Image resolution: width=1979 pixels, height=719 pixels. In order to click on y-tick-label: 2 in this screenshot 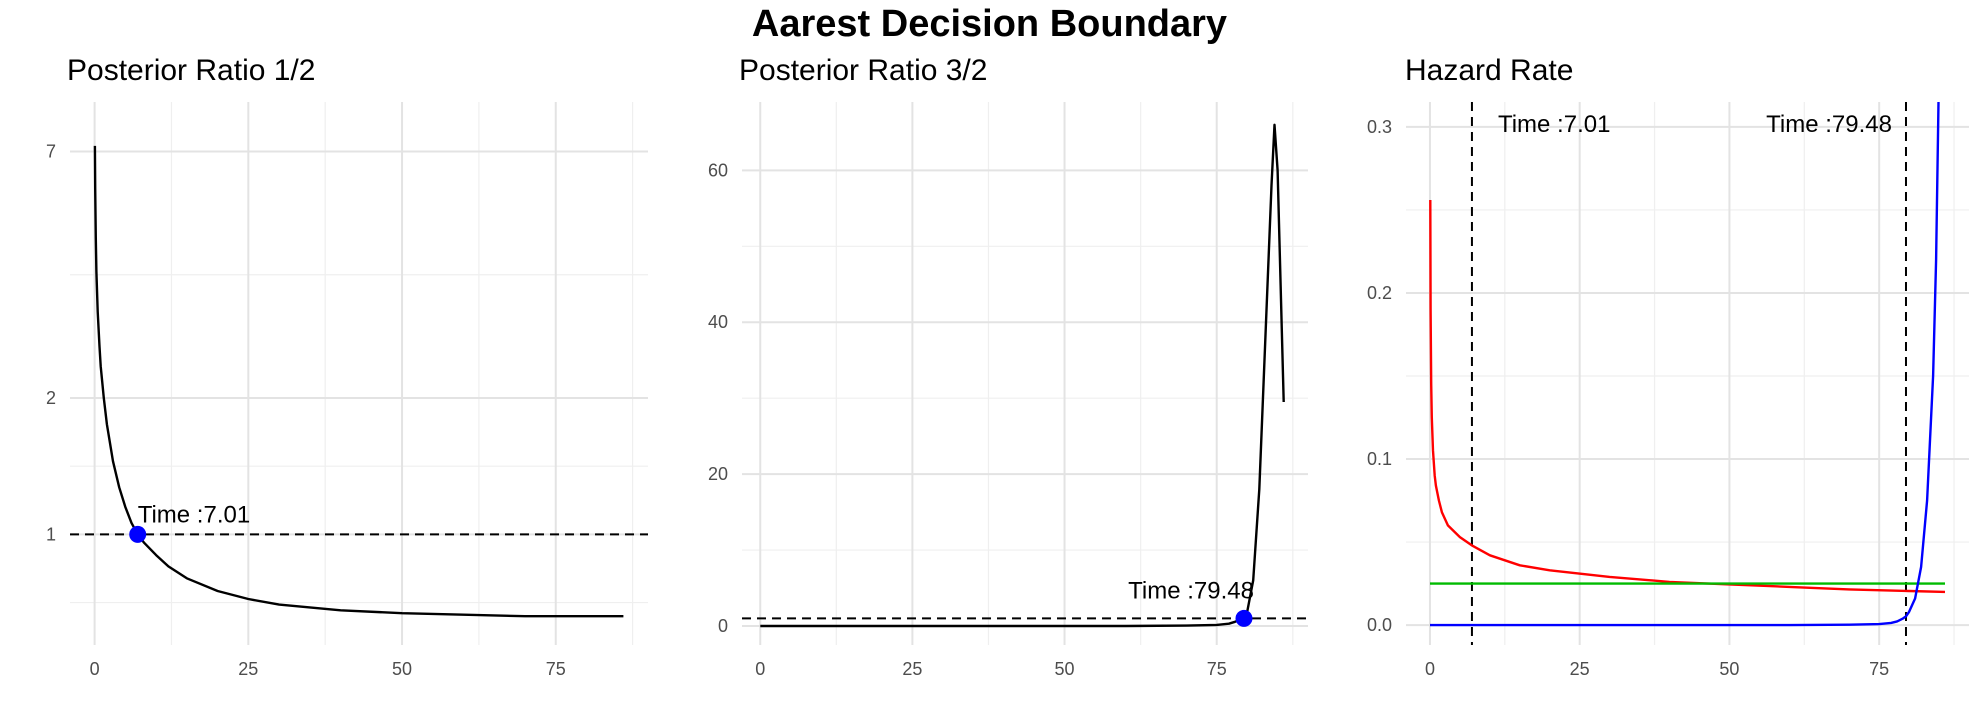, I will do `click(51, 398)`.